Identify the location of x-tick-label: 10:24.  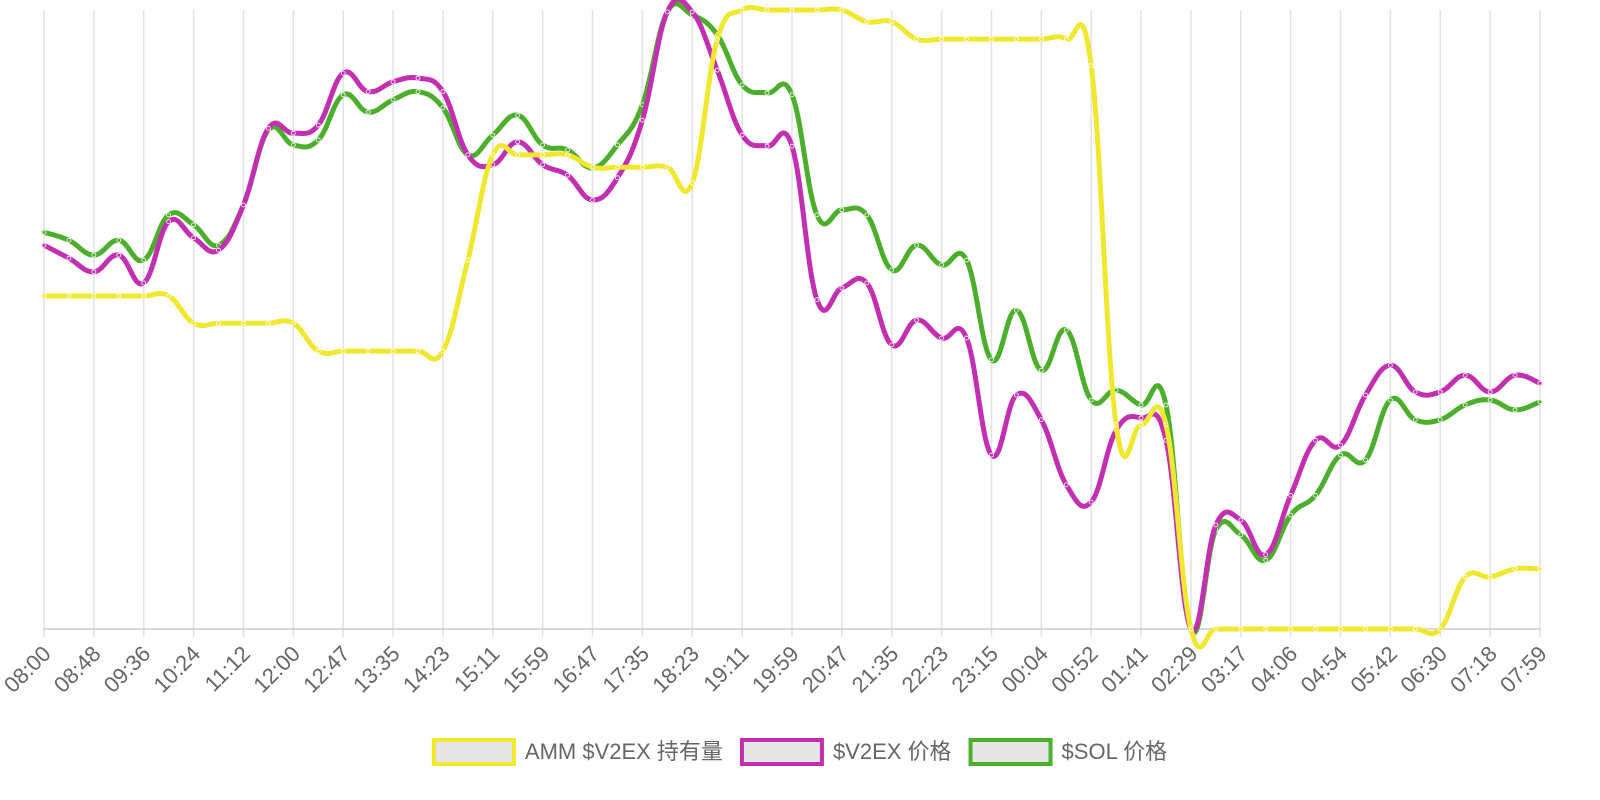
(177, 669).